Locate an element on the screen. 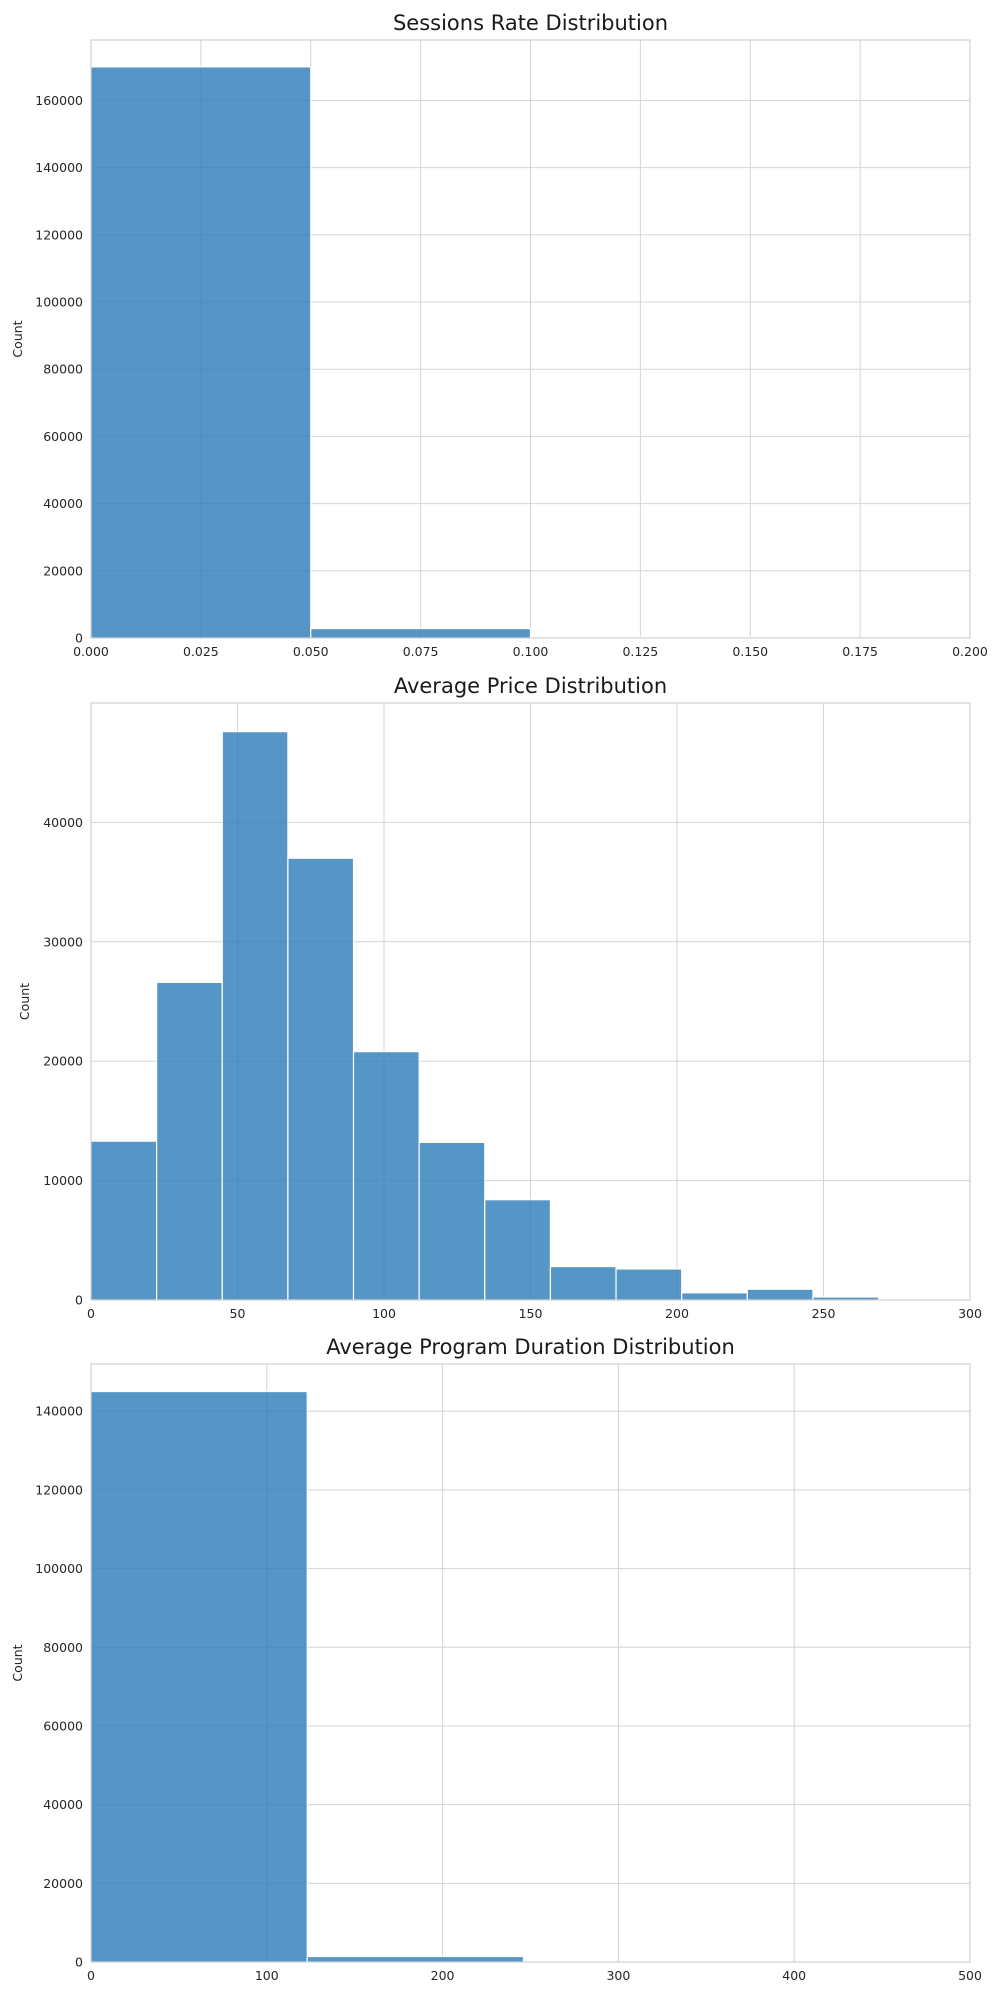  x-tick-label: 0.000 is located at coordinates (91, 651).